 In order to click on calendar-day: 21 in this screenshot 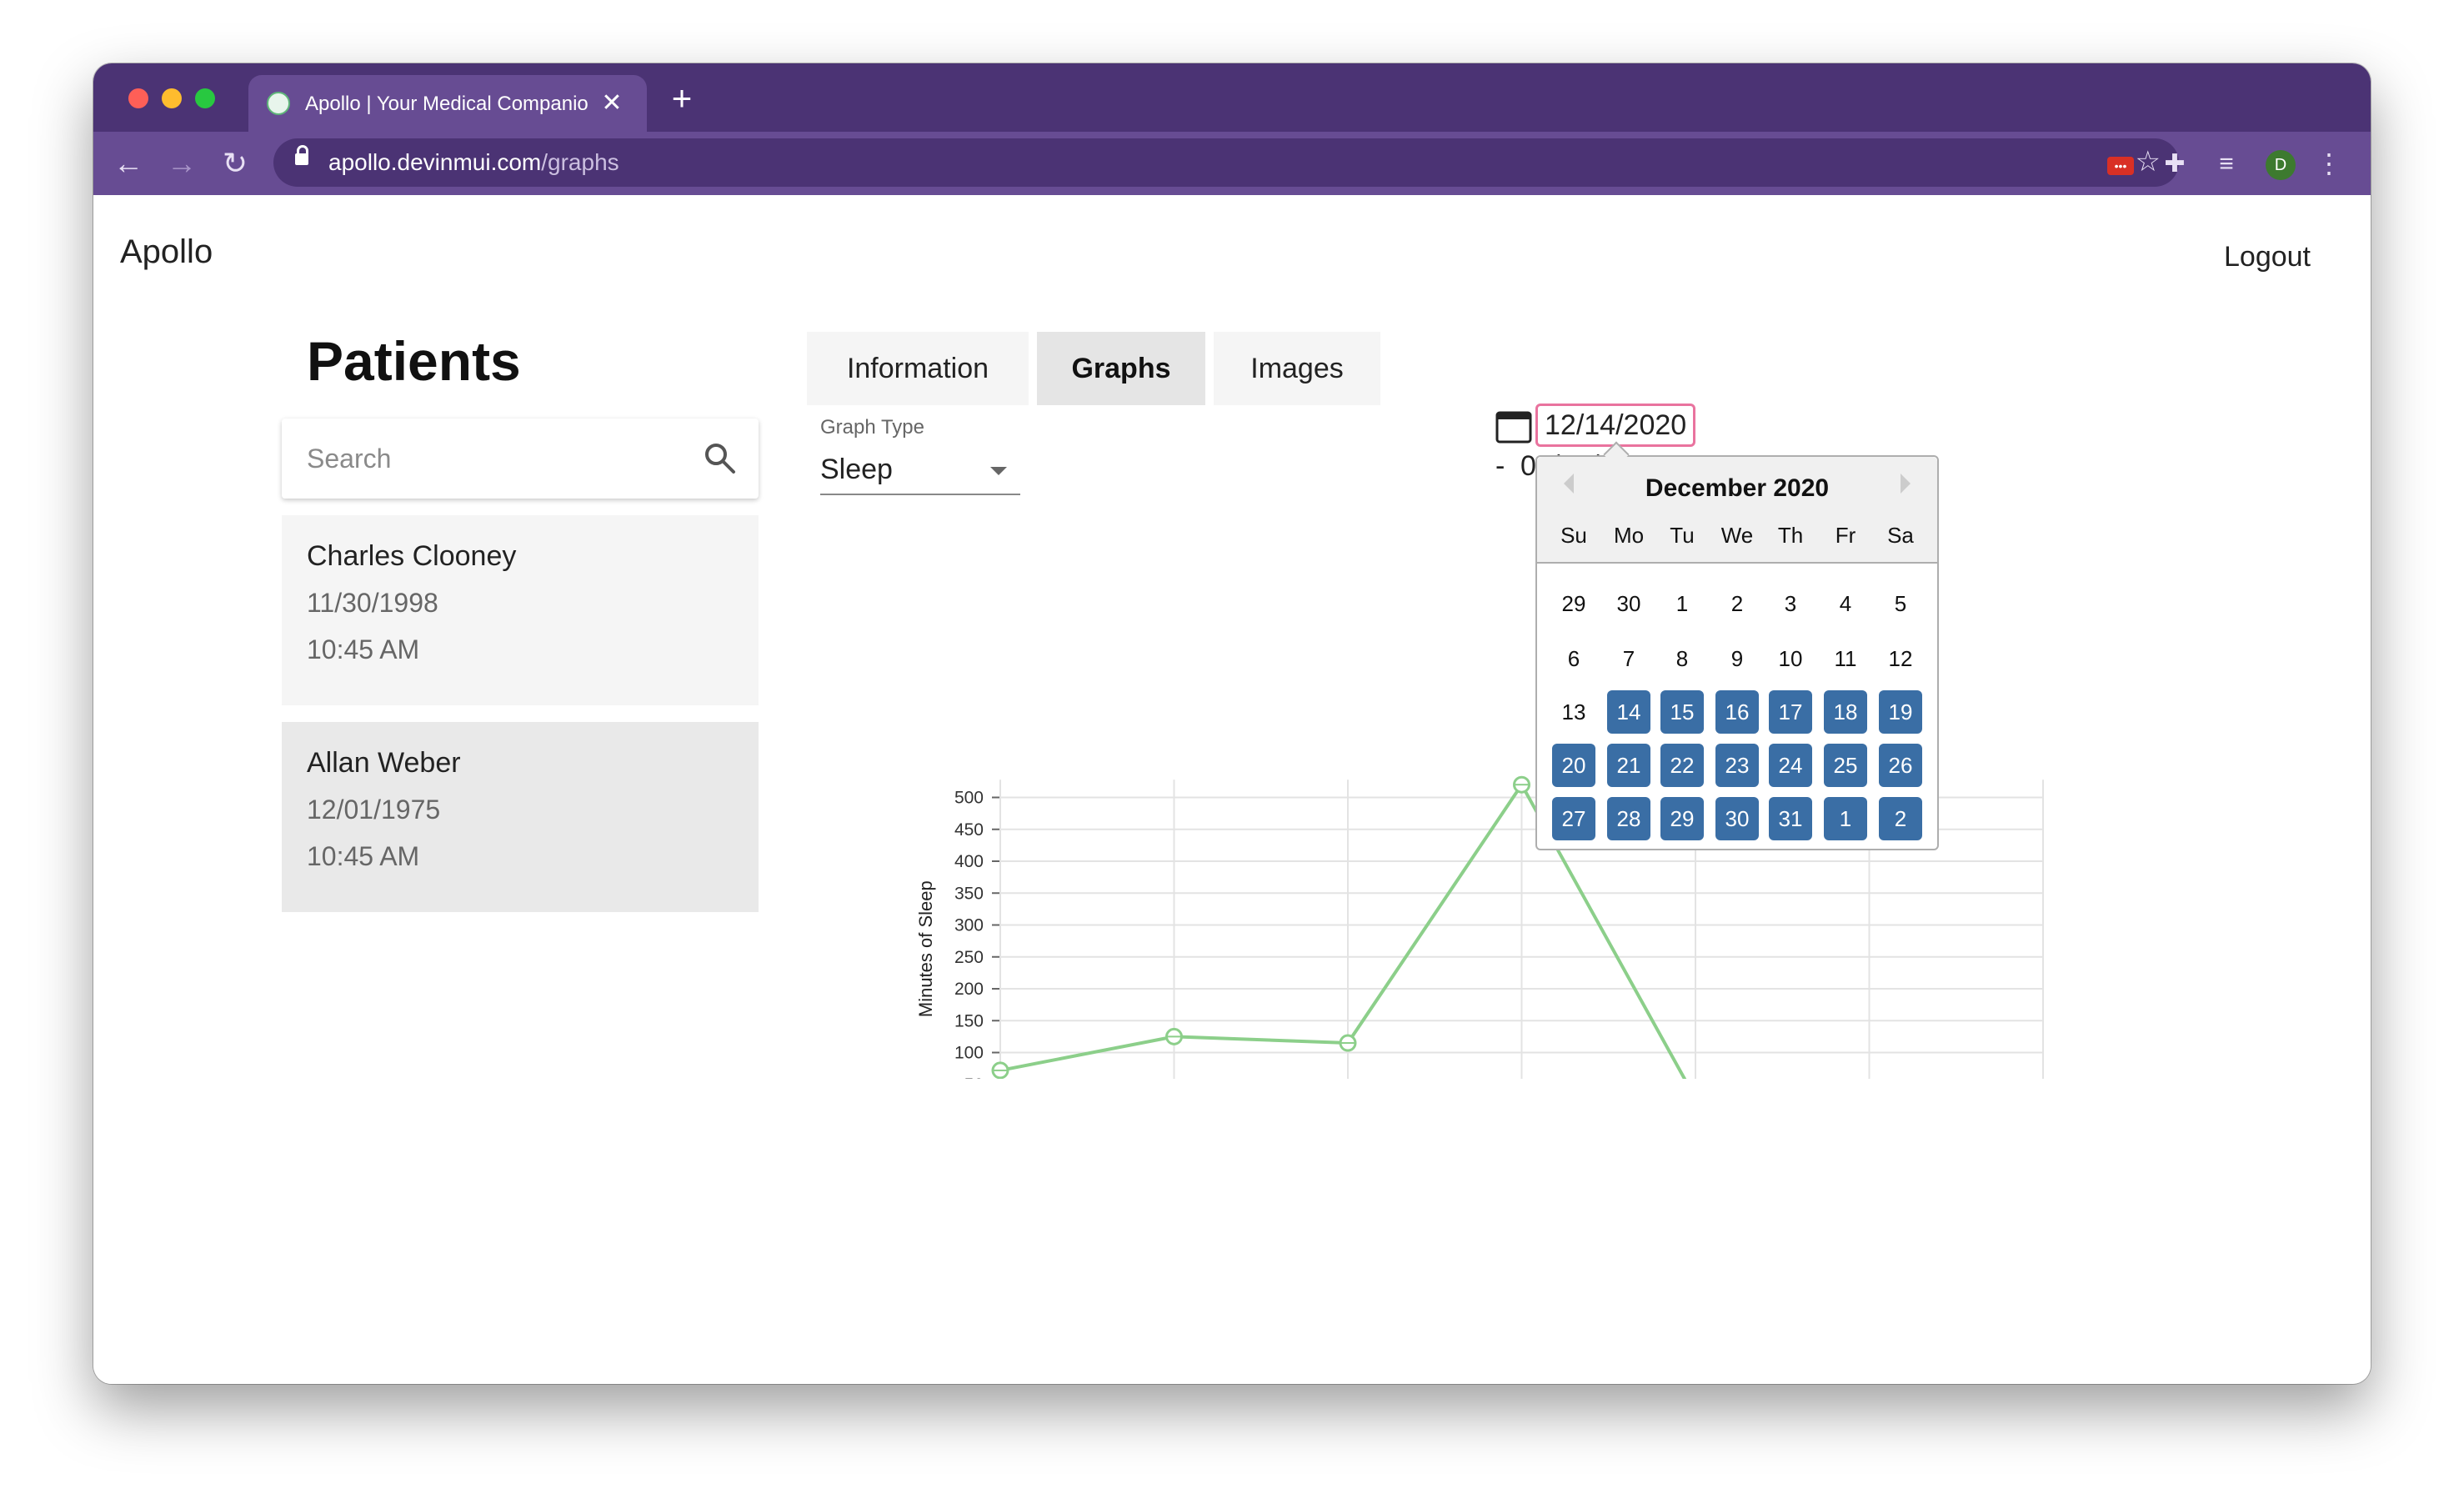, I will do `click(1628, 765)`.